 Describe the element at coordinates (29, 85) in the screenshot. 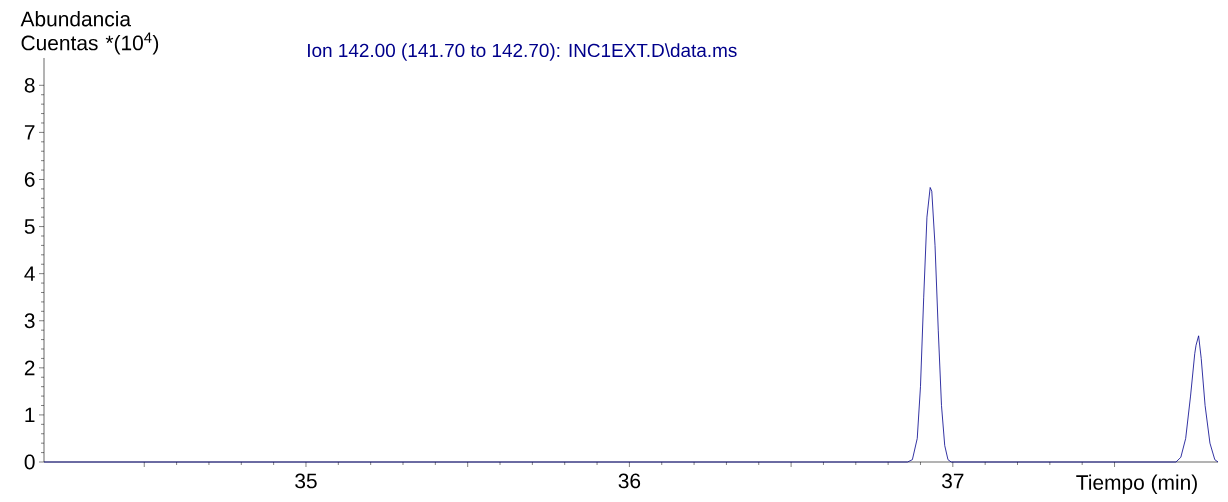

I see `y-tick-label: 8` at that location.